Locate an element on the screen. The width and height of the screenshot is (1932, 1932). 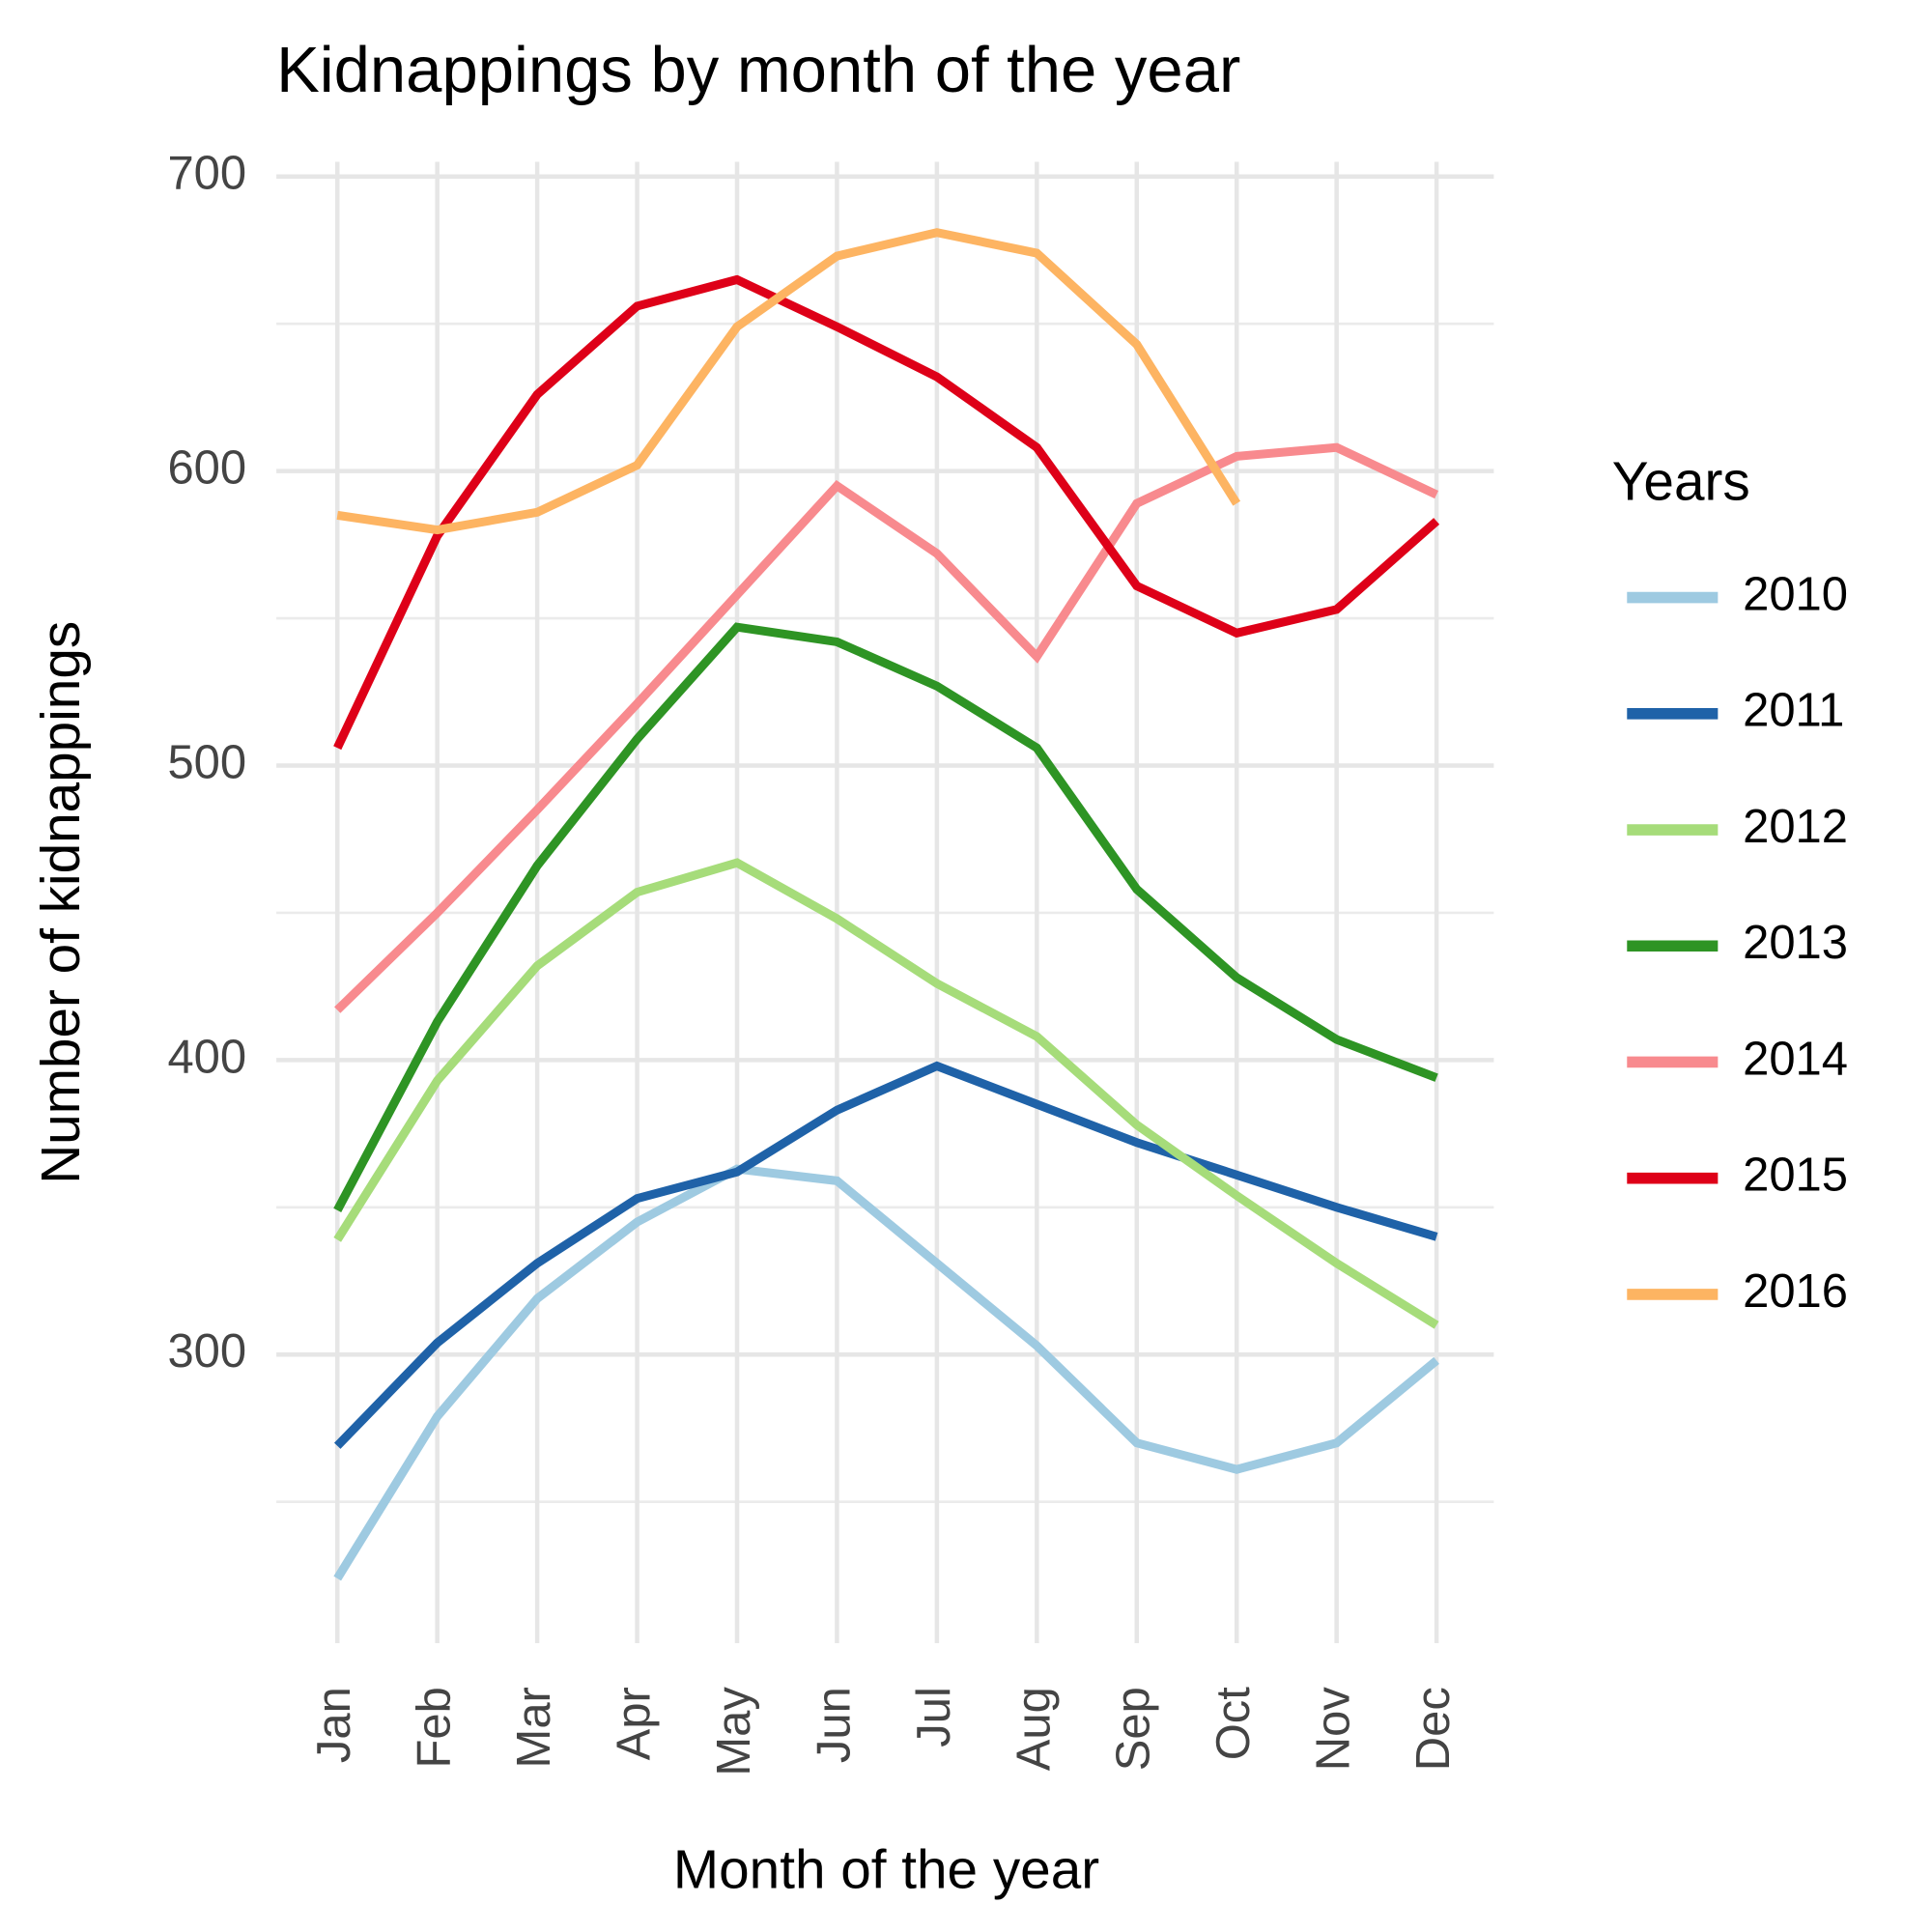
x-tick-label: Oct is located at coordinates (1234, 1724).